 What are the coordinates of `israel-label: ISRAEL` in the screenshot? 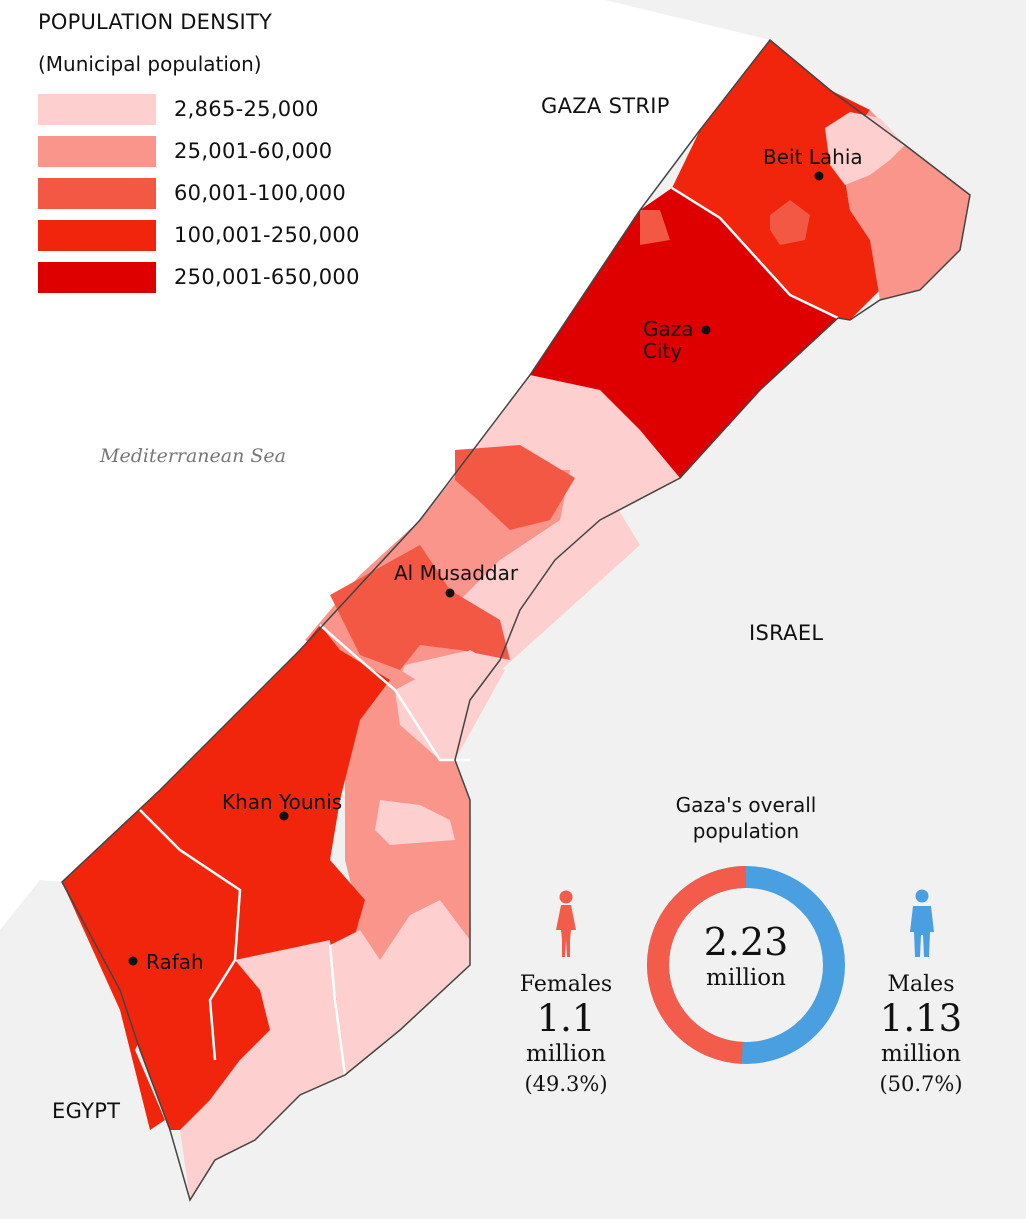 It's located at (786, 633).